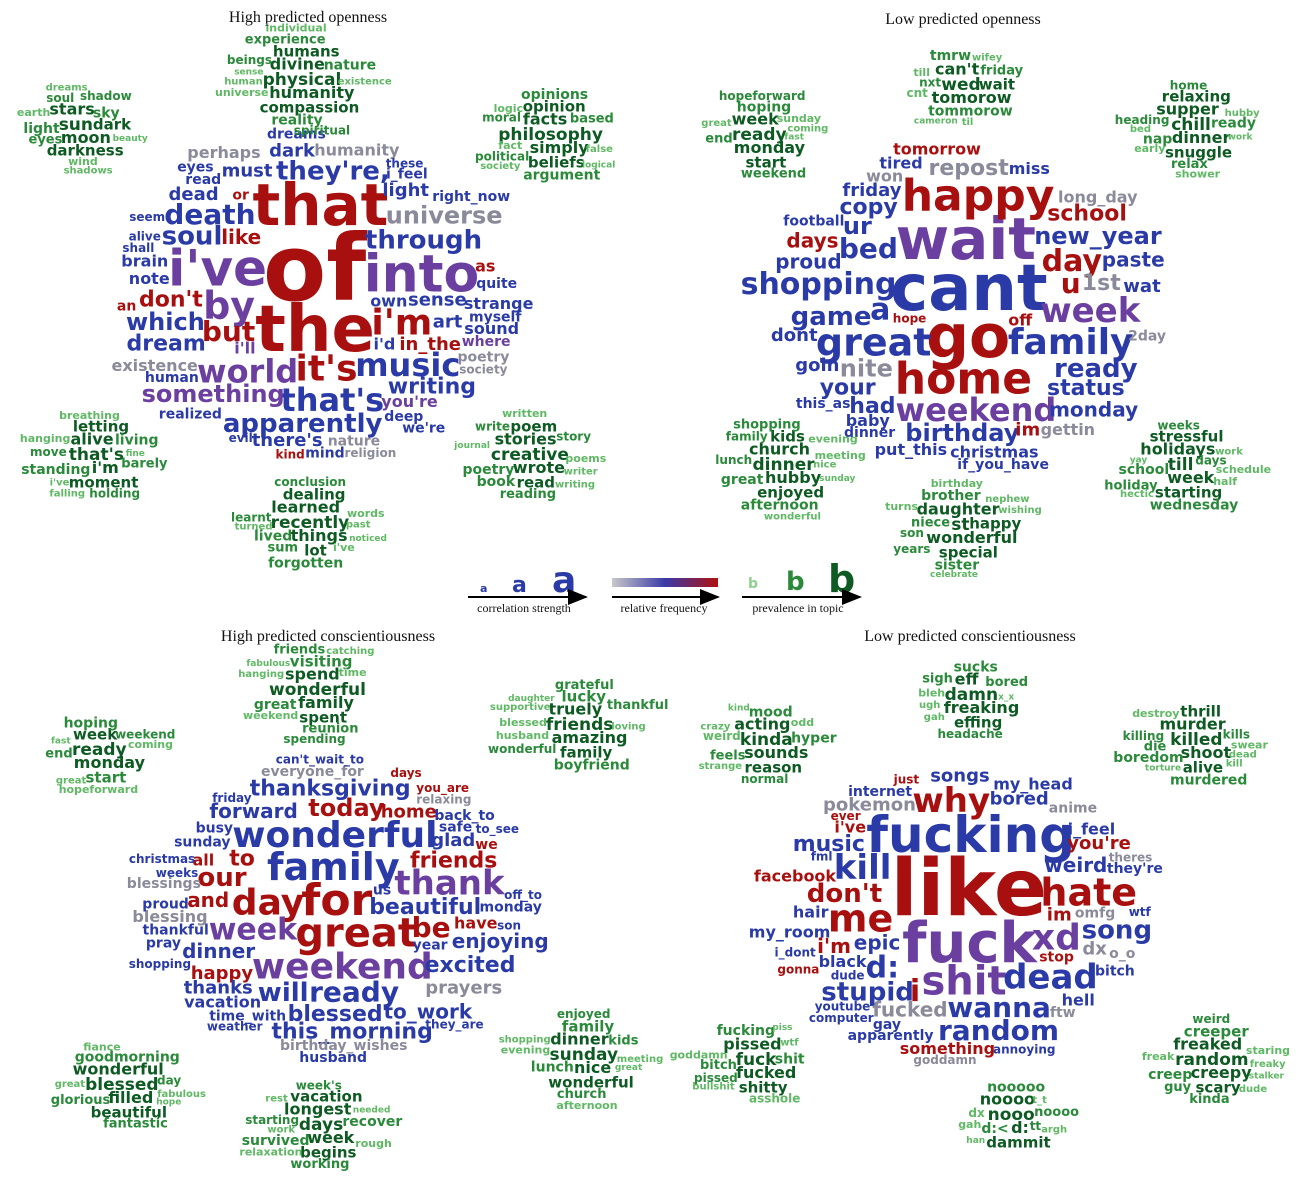 This screenshot has height=1182, width=1307. What do you see at coordinates (582, 1094) in the screenshot?
I see `topic-word: church` at bounding box center [582, 1094].